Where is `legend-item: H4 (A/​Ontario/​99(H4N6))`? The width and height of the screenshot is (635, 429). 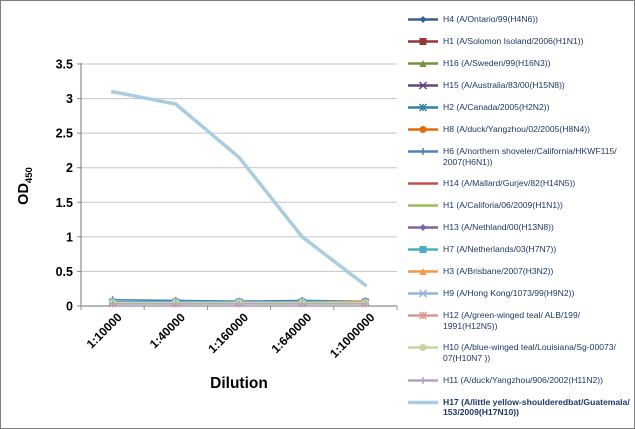 legend-item: H4 (A/​Ontario/​99(H4N6)) is located at coordinates (520, 19).